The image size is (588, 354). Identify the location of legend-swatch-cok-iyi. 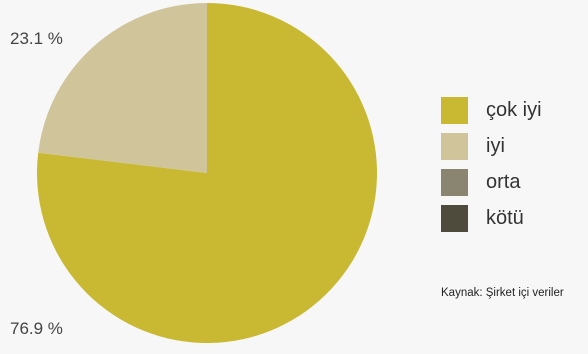
(454, 110).